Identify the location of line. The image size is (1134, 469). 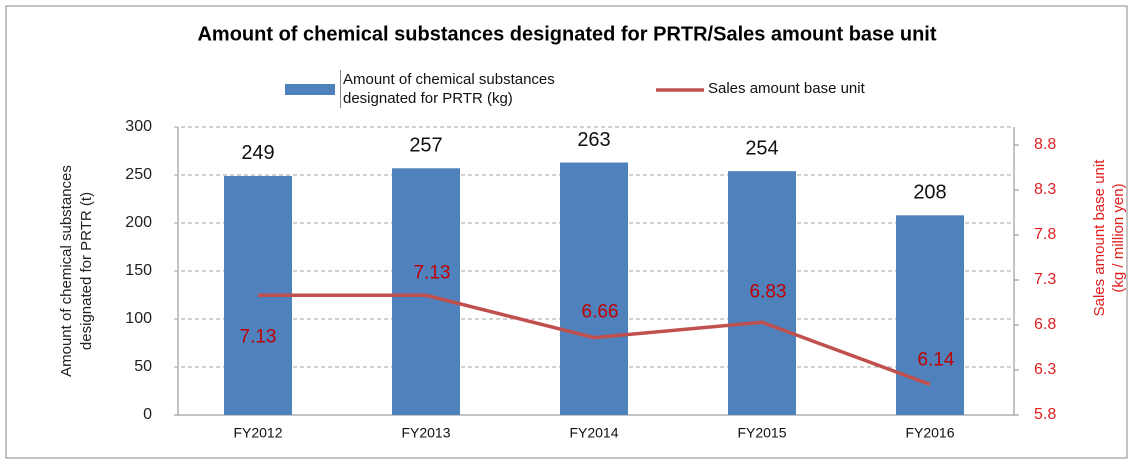
(594, 340).